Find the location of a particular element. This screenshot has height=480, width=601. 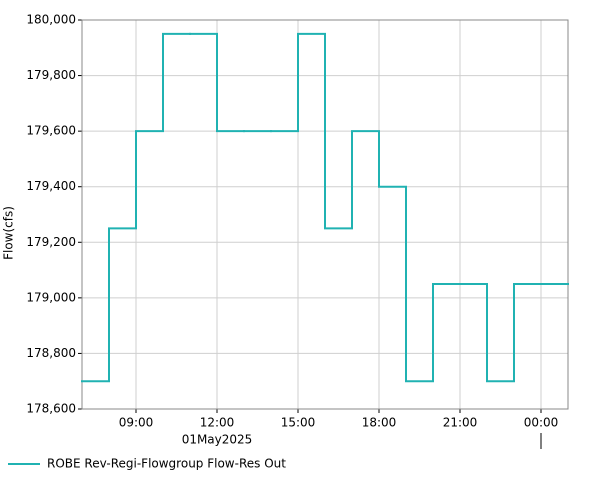

y-tick-label: 179,600 is located at coordinates (51, 131).